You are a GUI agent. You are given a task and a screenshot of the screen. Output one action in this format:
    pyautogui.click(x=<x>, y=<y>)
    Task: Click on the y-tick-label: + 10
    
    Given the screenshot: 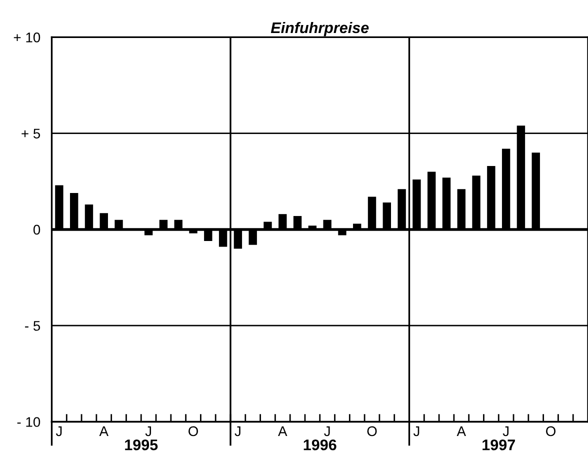 What is the action you would take?
    pyautogui.click(x=27, y=37)
    